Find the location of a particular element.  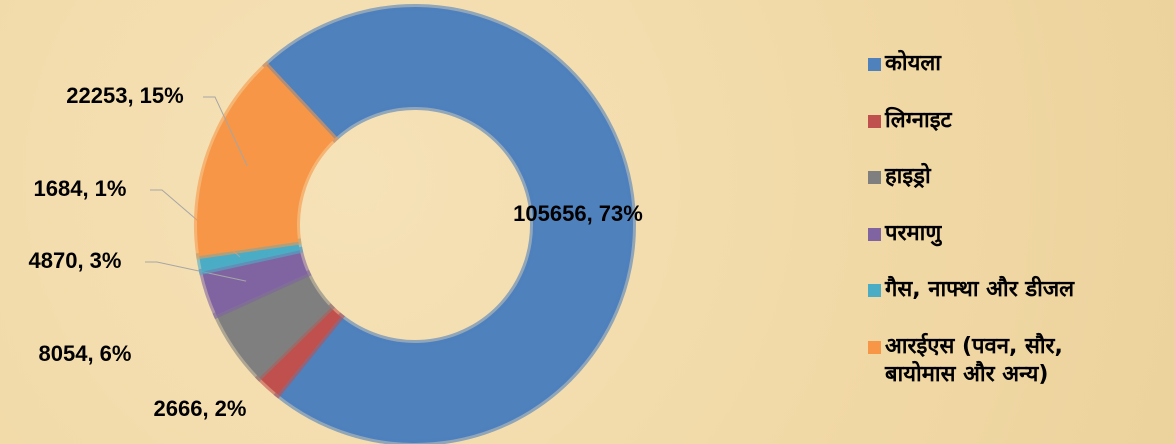

legend-item: गैस, नाफ्था और डीजल is located at coordinates (1018, 290).